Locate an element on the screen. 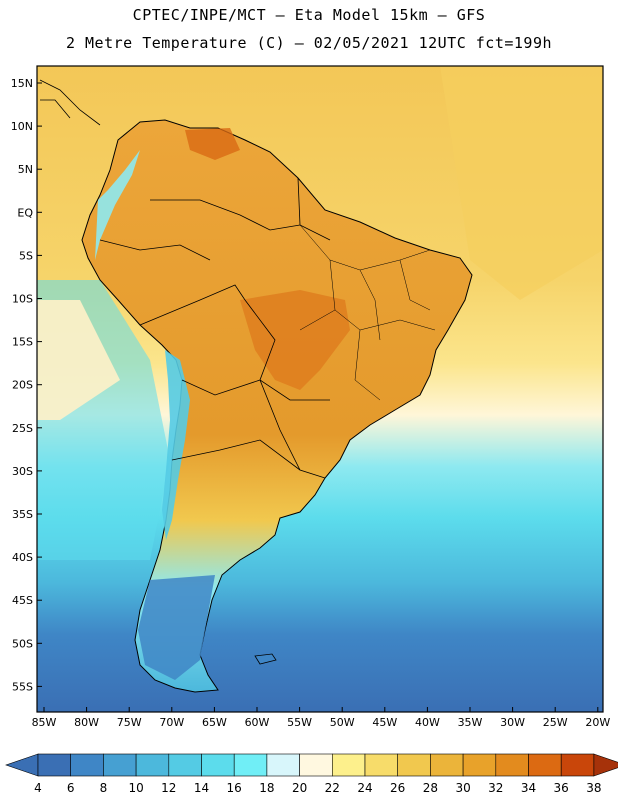 This screenshot has width=618, height=800. colorbar-under-arrow is located at coordinates (22, 765).